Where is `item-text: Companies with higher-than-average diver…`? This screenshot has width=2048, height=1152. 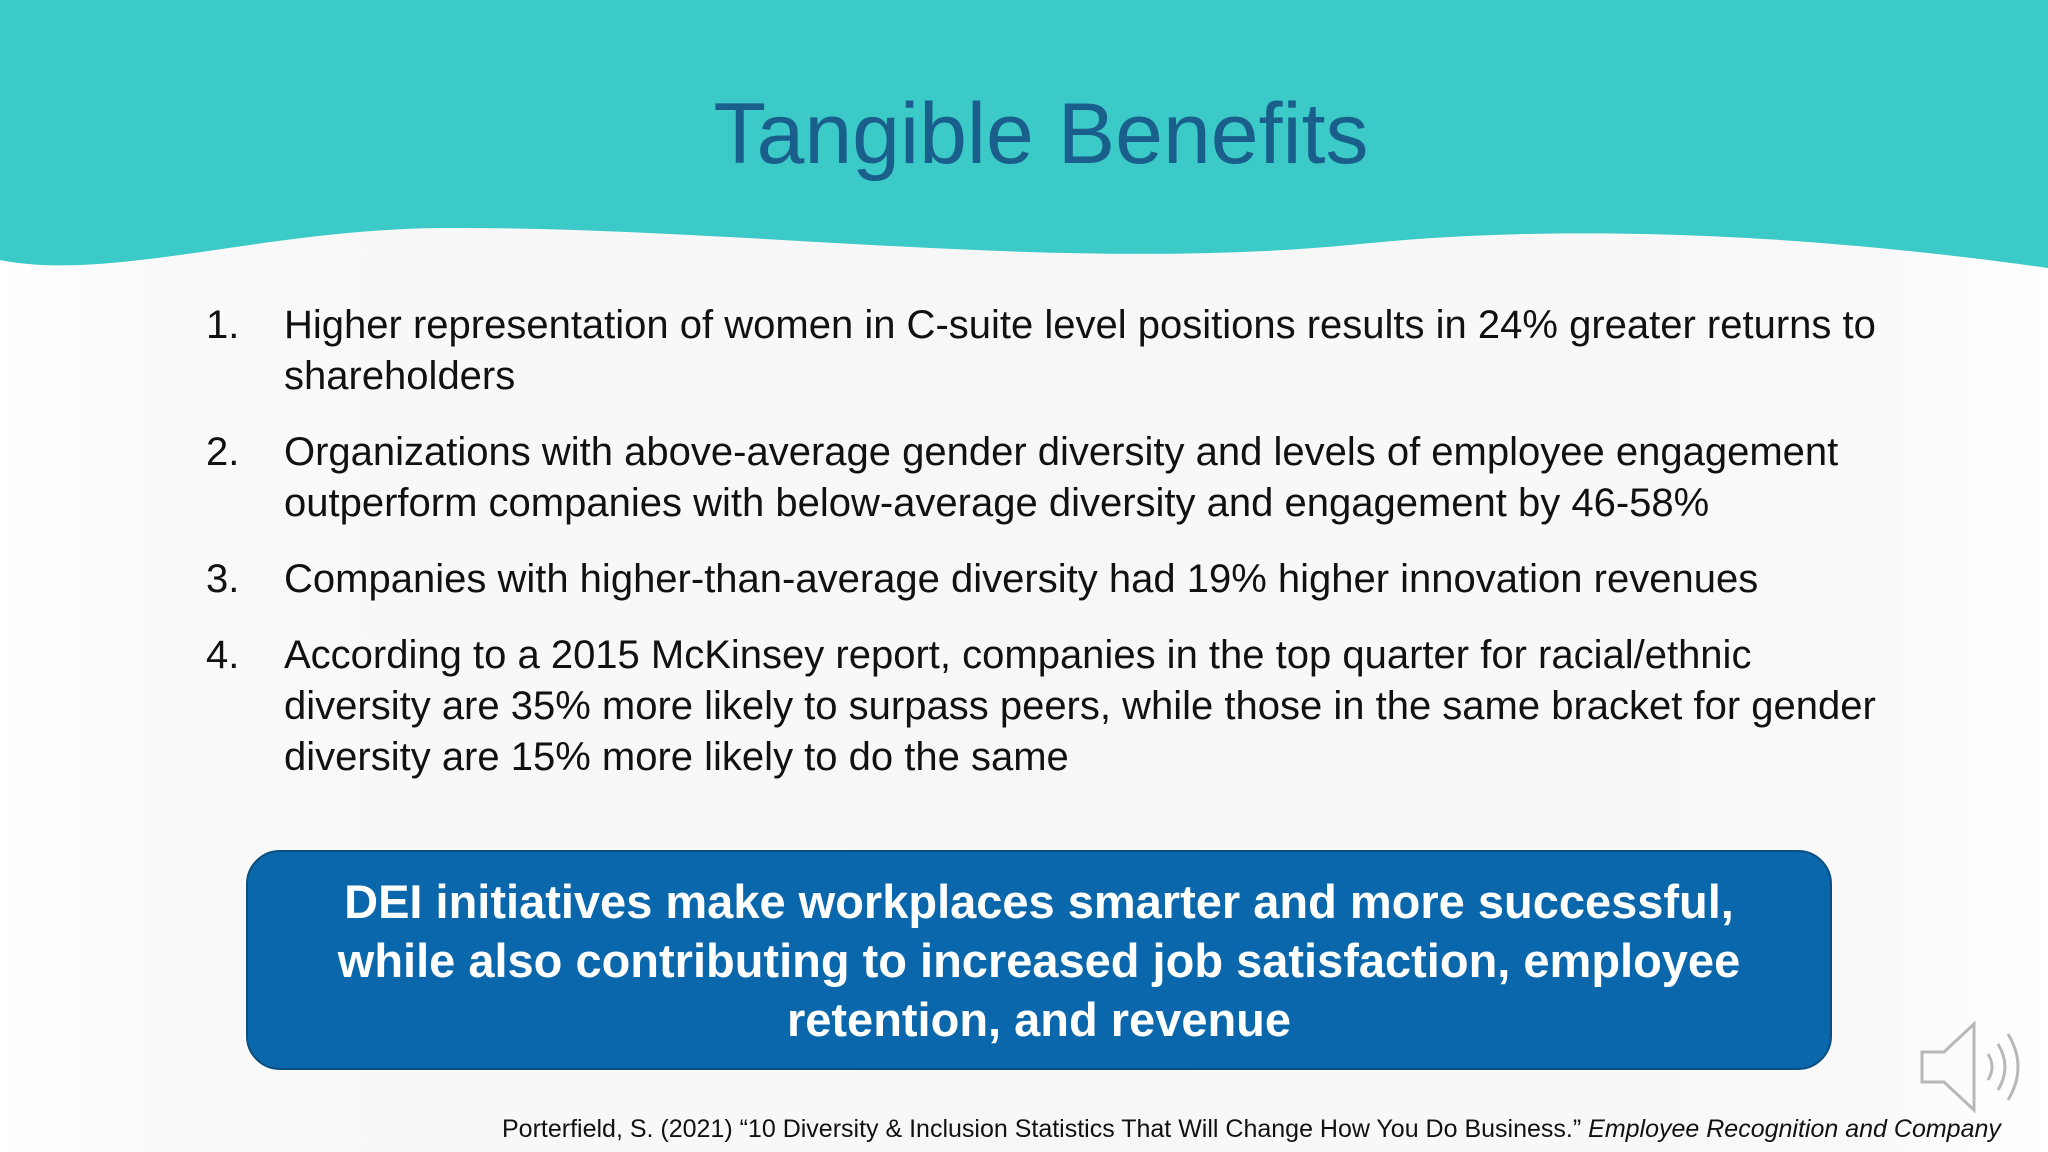 item-text: Companies with higher-than-average diver… is located at coordinates (1021, 579).